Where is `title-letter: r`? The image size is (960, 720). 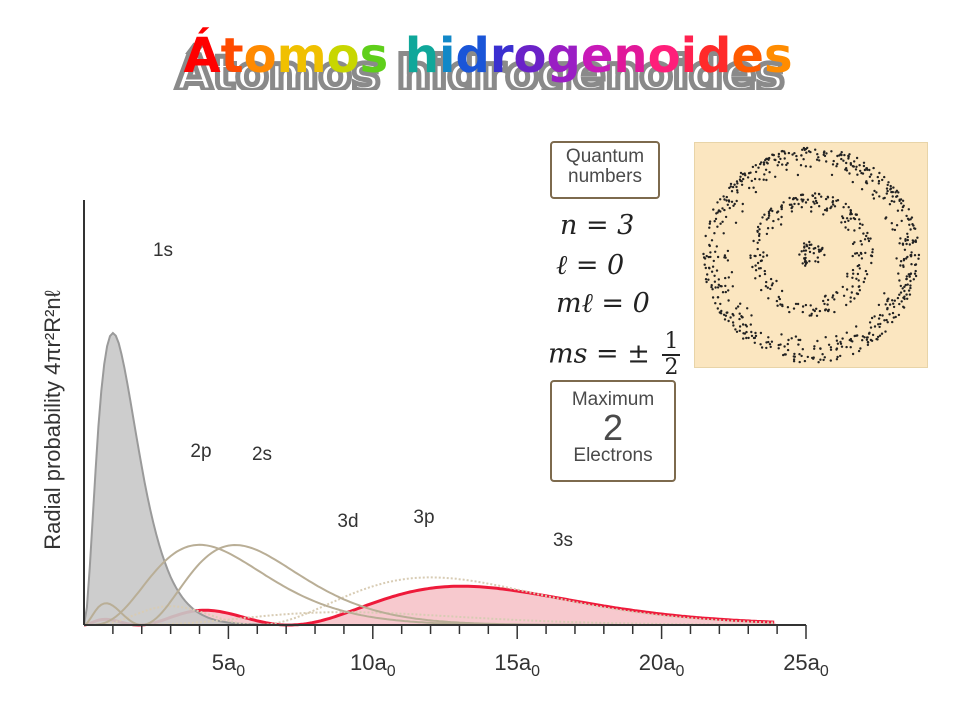 title-letter: r is located at coordinates (502, 56).